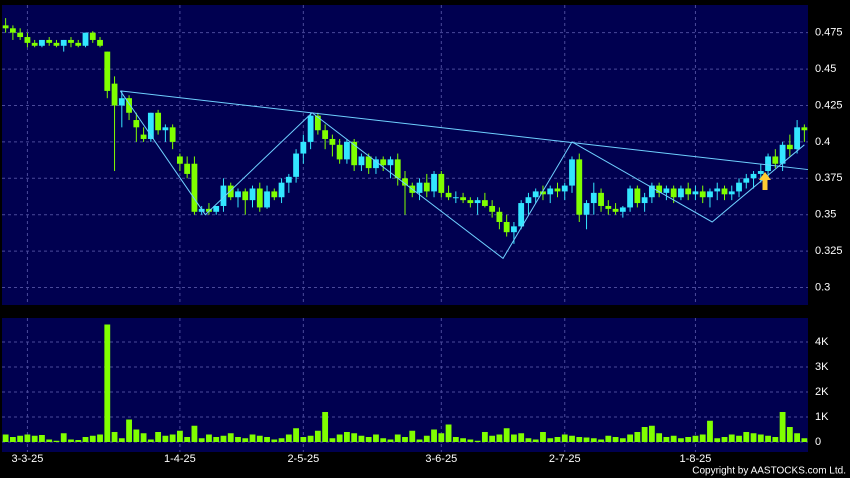 The height and width of the screenshot is (478, 850). What do you see at coordinates (28, 459) in the screenshot?
I see `x-tick-label: 3-3-25` at bounding box center [28, 459].